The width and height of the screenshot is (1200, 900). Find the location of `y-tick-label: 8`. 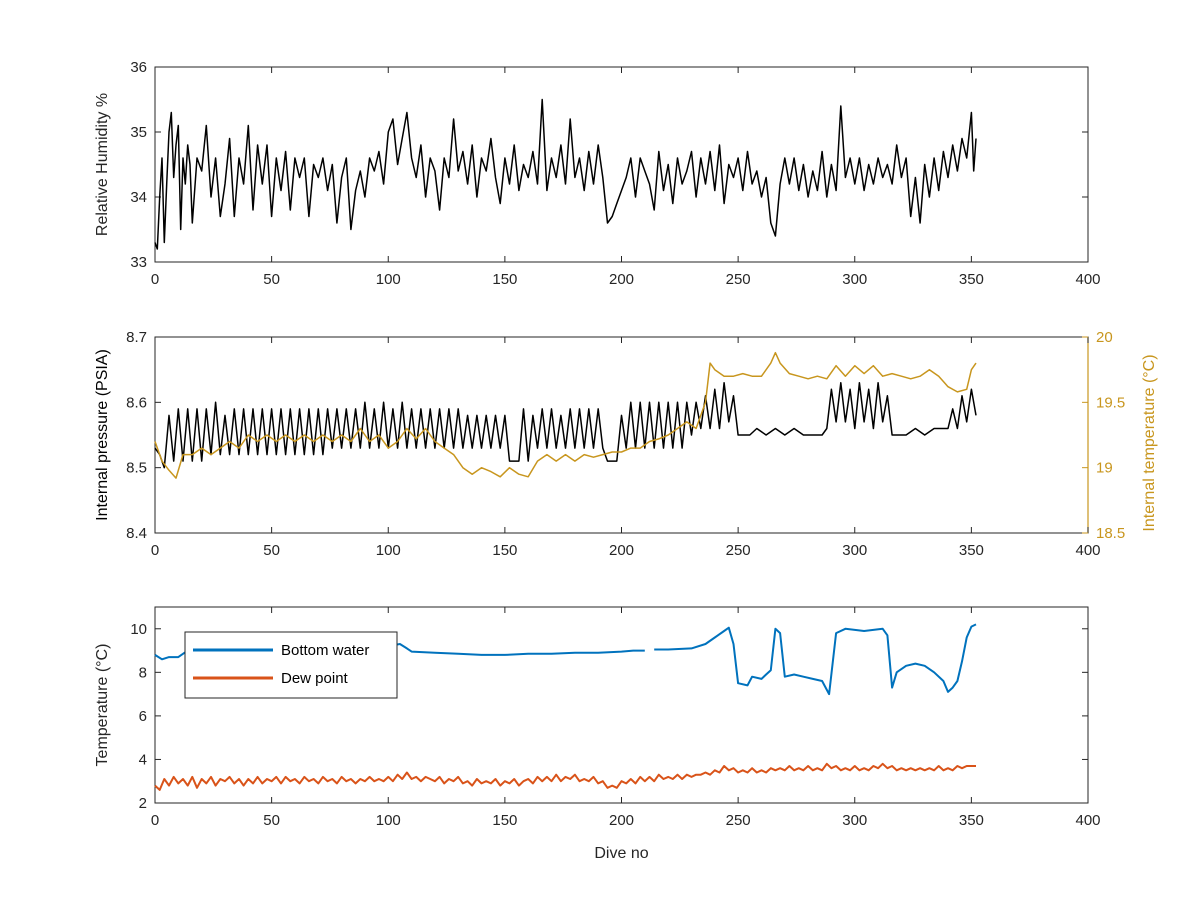

y-tick-label: 8 is located at coordinates (143, 672).